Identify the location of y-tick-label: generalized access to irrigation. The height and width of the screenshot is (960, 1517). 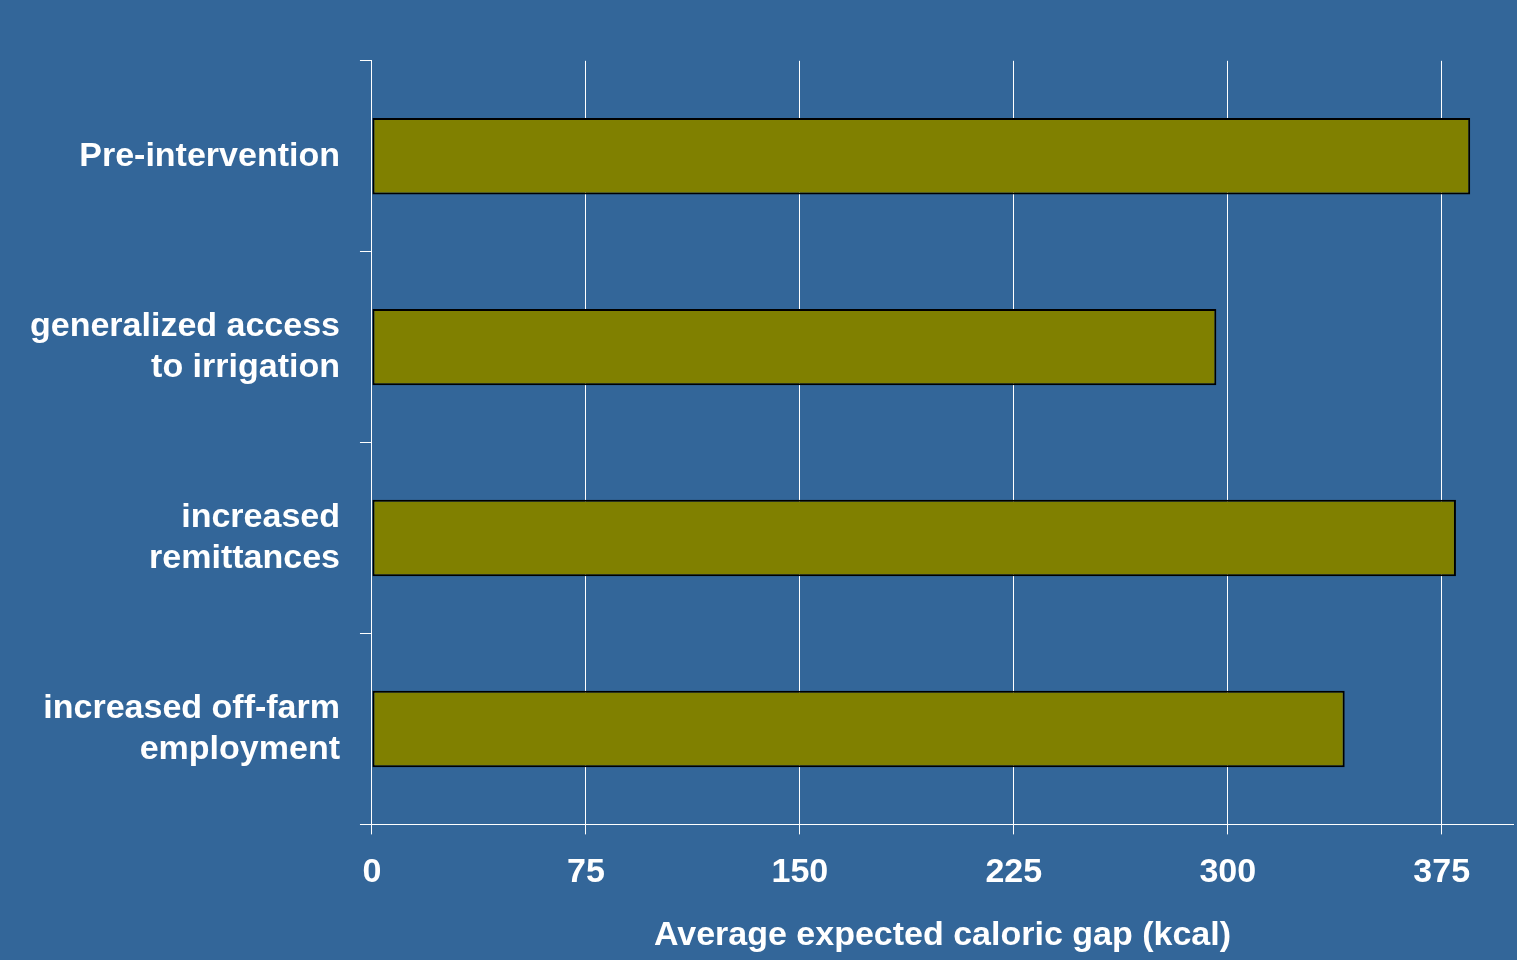
(185, 344).